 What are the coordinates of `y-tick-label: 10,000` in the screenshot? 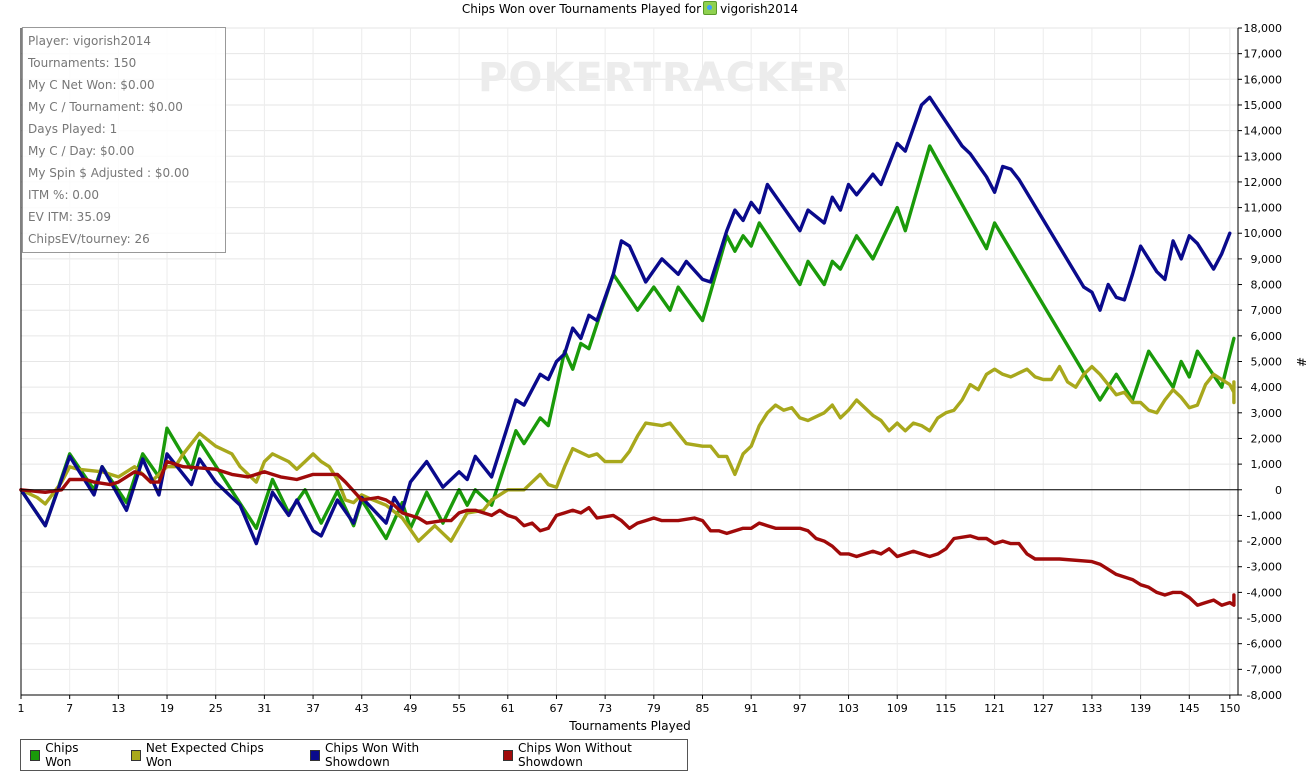 It's located at (1263, 233).